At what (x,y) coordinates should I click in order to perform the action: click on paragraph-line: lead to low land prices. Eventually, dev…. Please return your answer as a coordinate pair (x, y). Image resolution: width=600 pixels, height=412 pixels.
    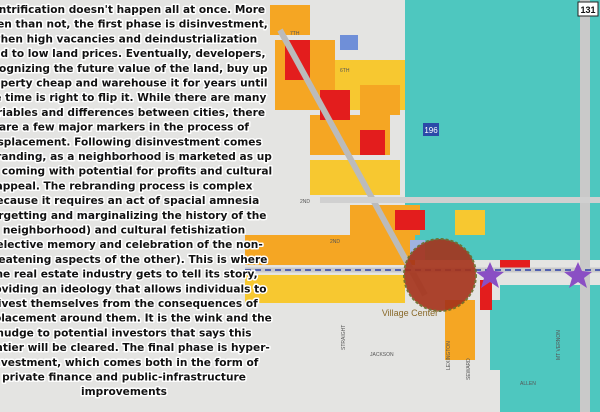
    Looking at the image, I should click on (132, 54).